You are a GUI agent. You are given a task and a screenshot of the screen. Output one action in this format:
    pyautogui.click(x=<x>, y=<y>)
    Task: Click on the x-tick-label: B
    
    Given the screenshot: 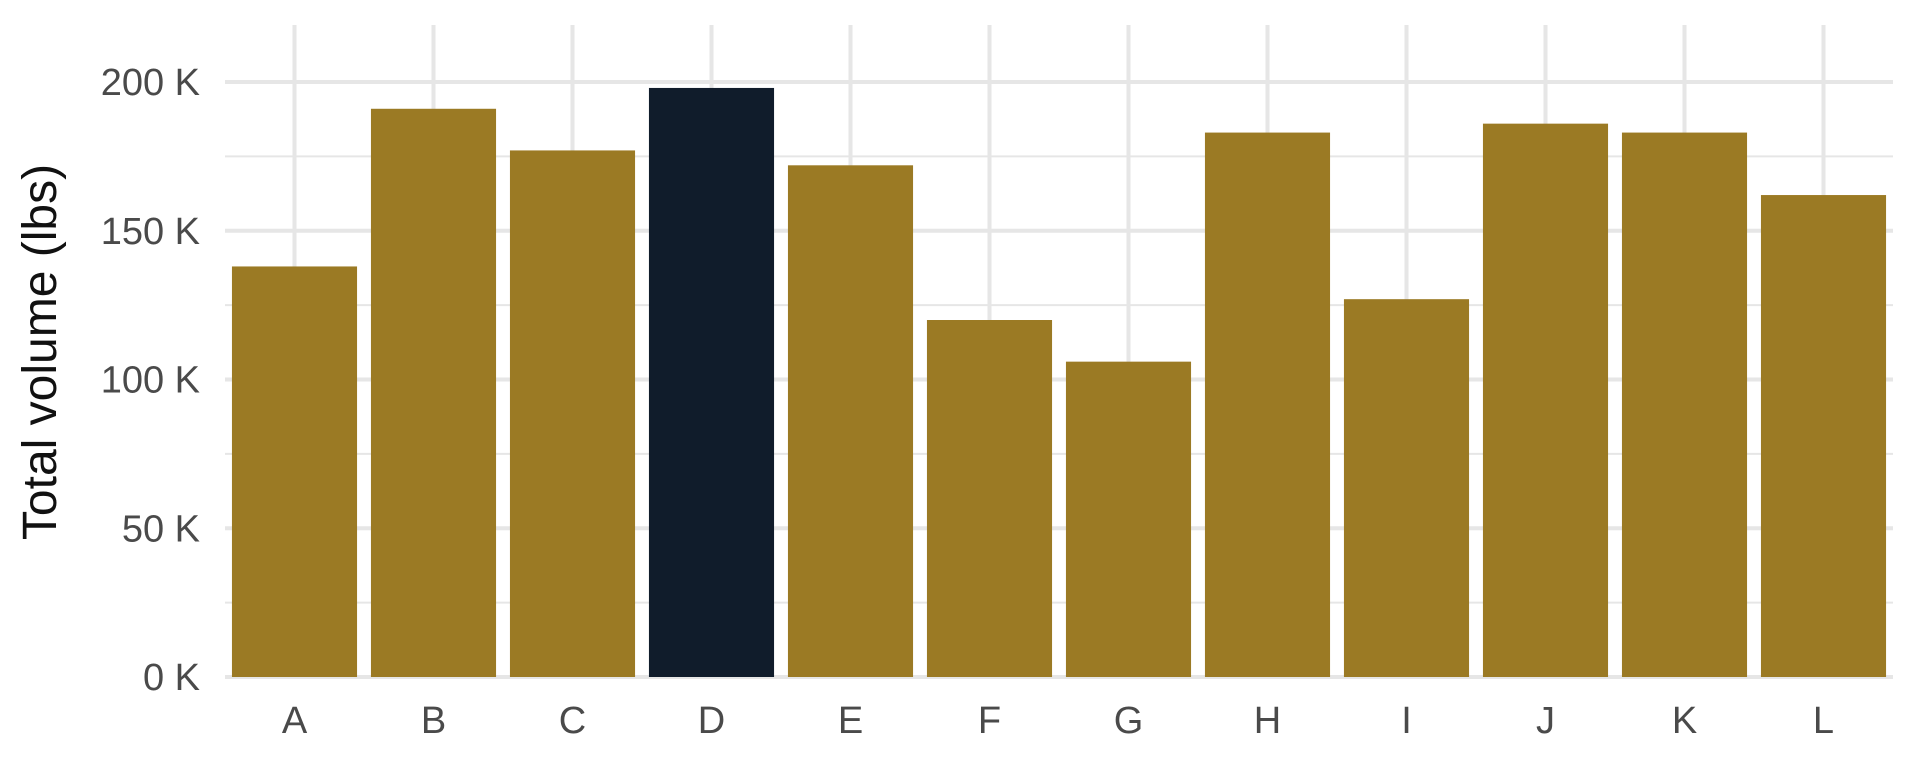 What is the action you would take?
    pyautogui.click(x=433, y=721)
    